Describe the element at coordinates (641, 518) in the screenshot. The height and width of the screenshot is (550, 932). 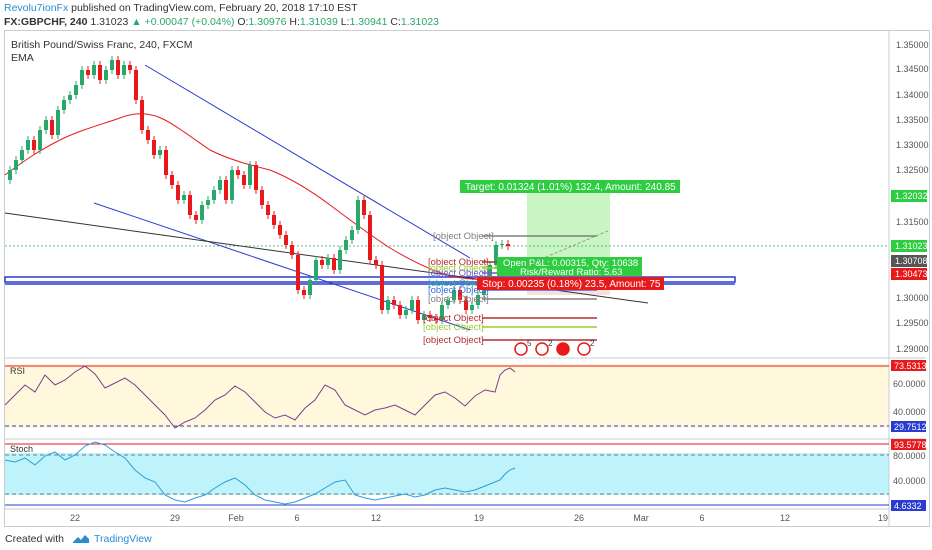
I see `time-tick: Mar` at that location.